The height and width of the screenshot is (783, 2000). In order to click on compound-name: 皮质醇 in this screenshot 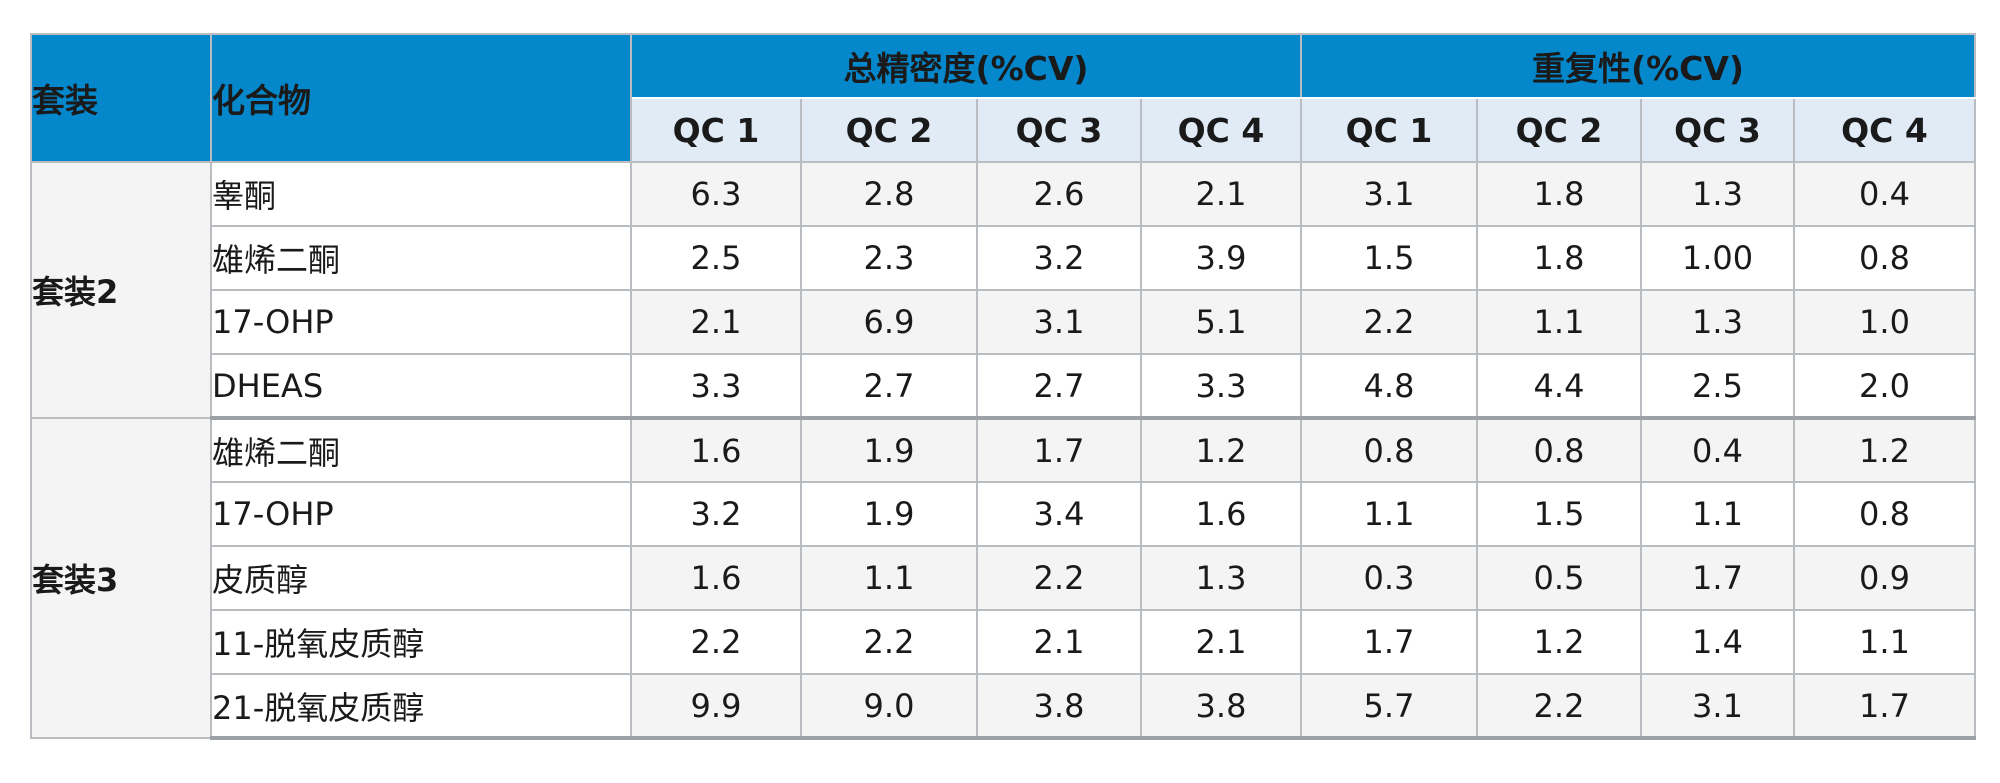, I will do `click(421, 578)`.